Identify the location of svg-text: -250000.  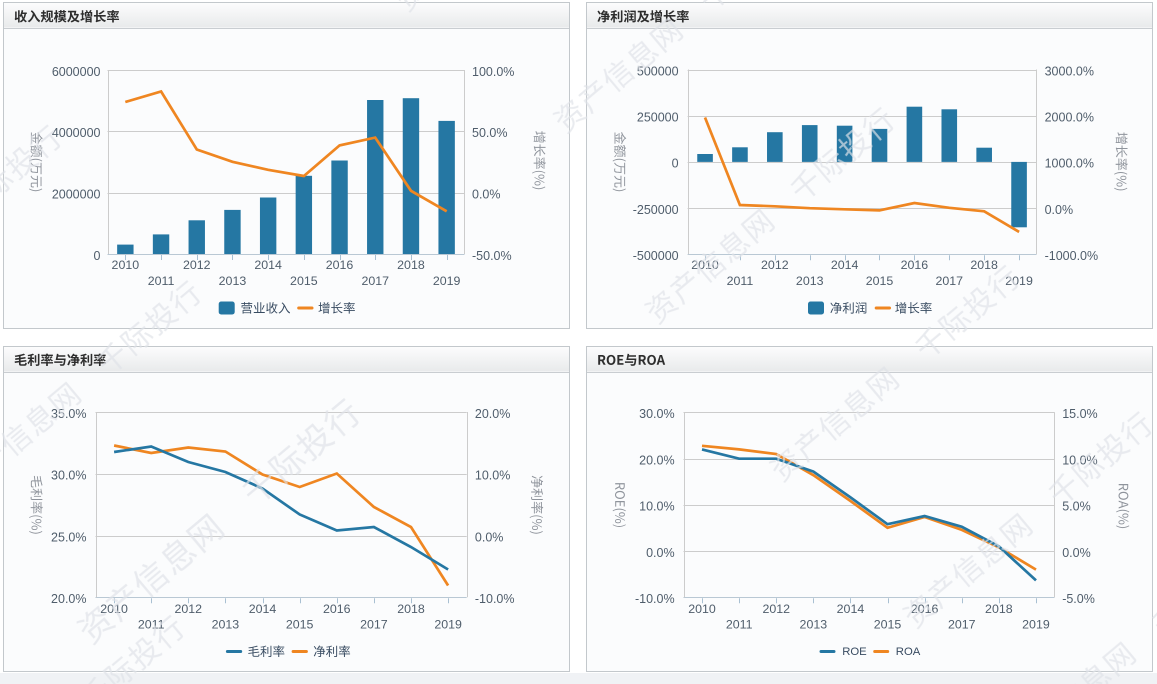
(656, 210).